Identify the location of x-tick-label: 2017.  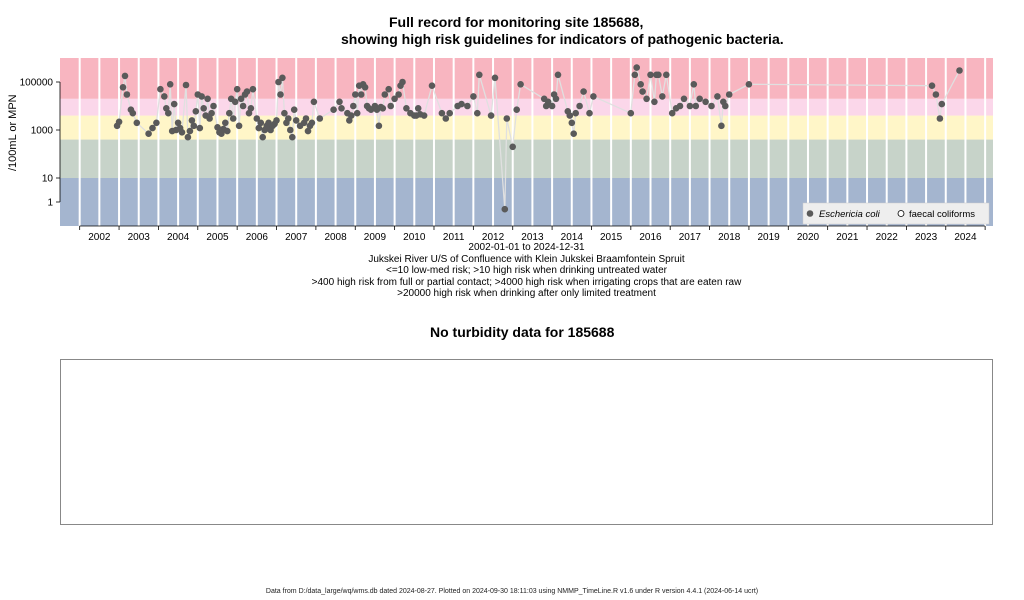
(690, 237).